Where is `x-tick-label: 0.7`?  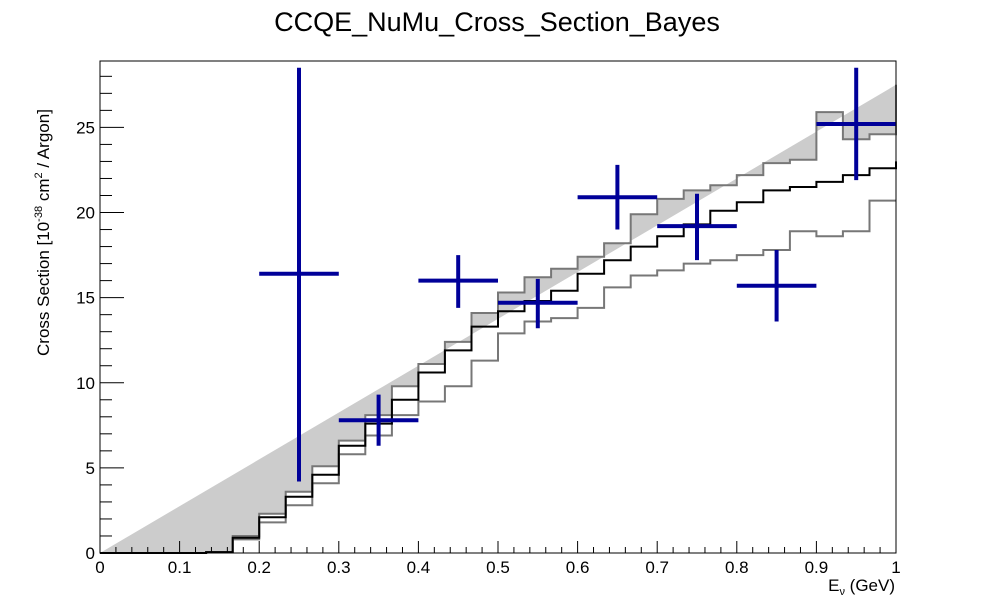
x-tick-label: 0.7 is located at coordinates (657, 567).